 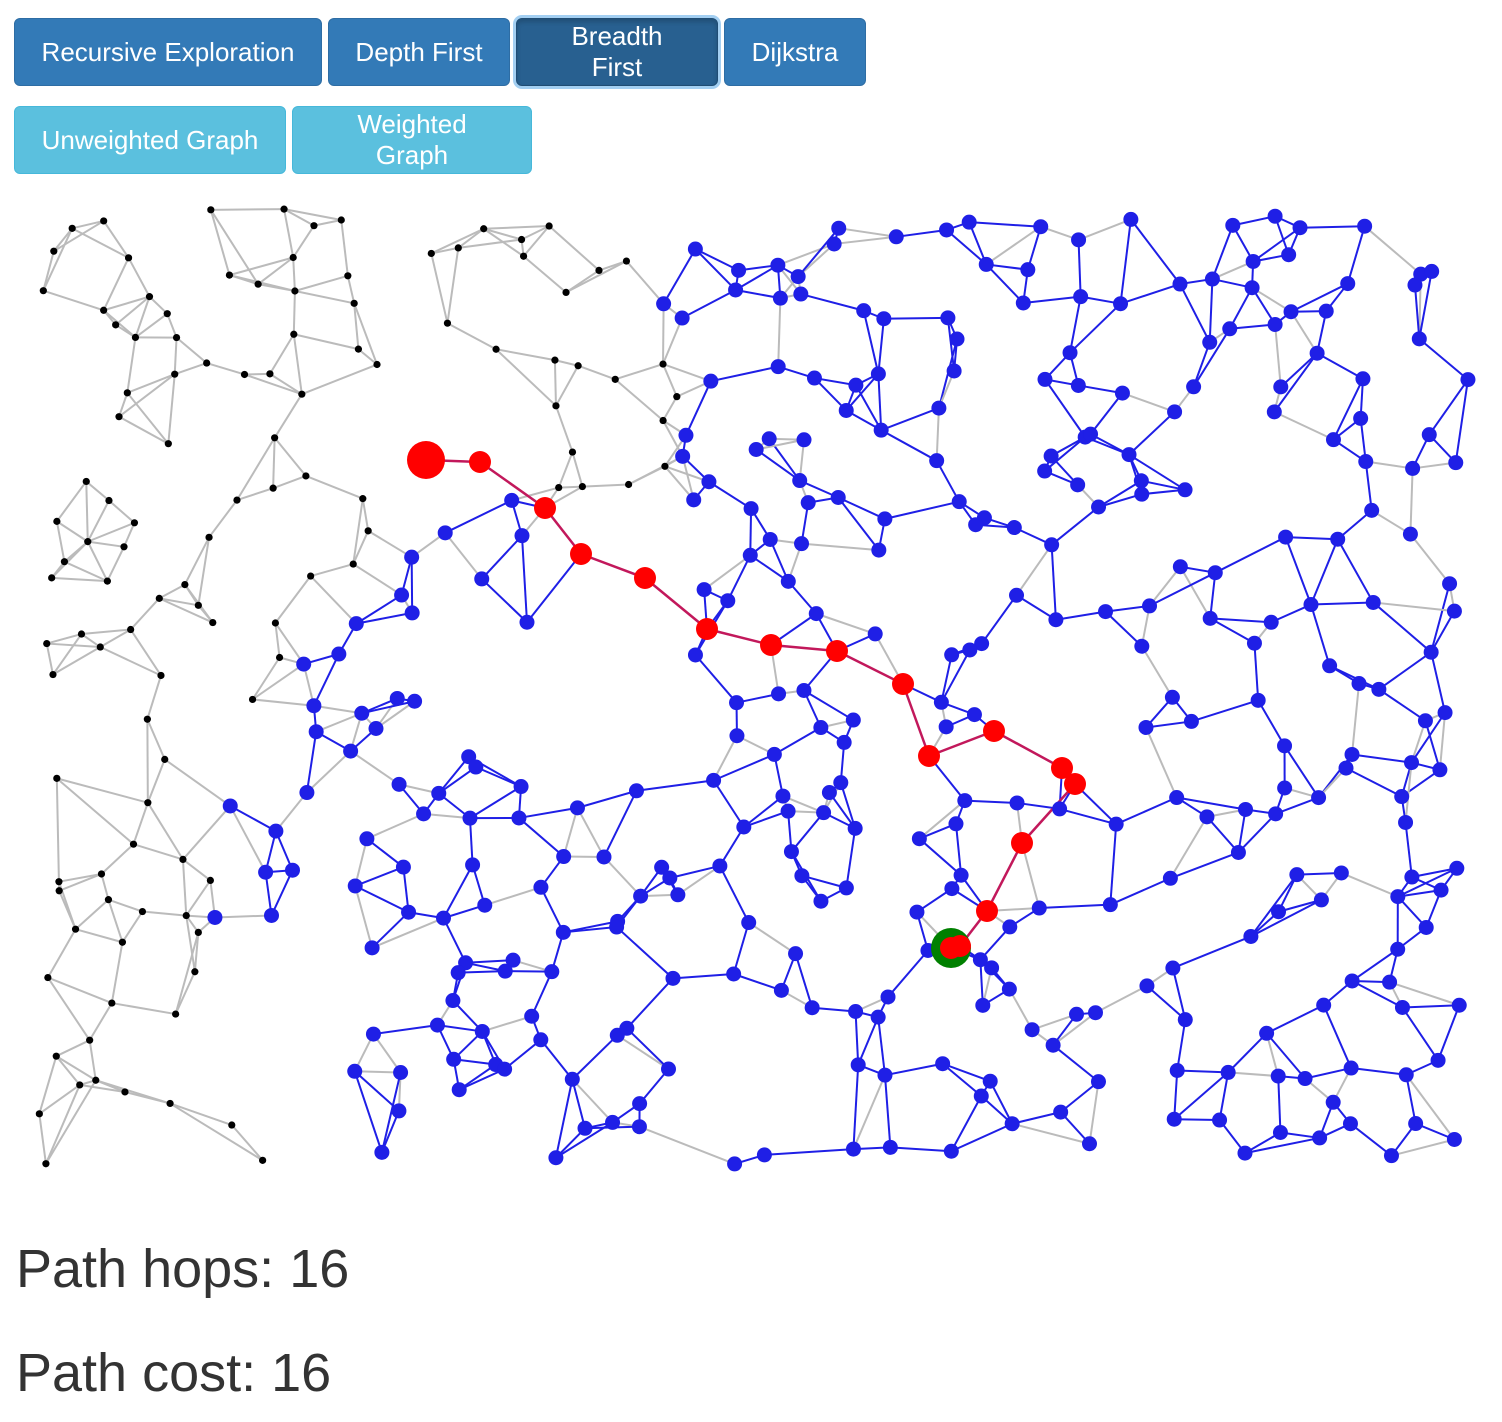 What do you see at coordinates (419, 52) in the screenshot?
I see `depth-first-button: Depth First` at bounding box center [419, 52].